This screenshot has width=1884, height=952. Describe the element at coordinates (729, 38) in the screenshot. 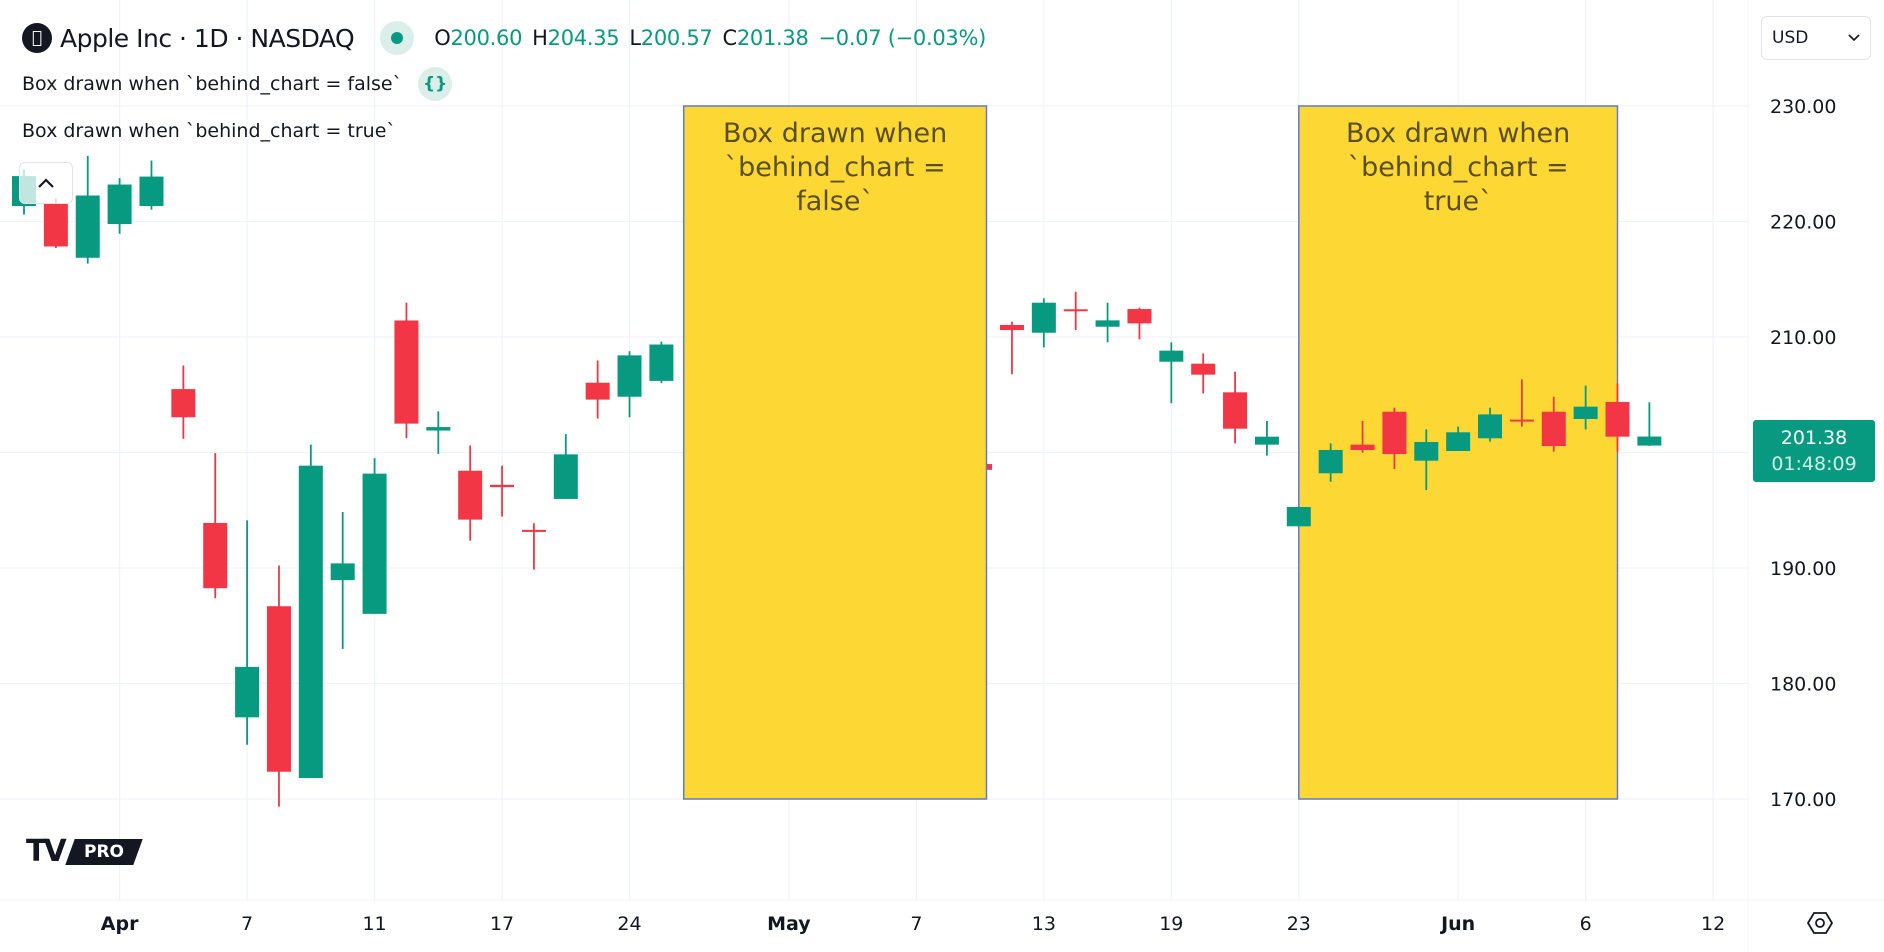

I see `close-label: C` at that location.